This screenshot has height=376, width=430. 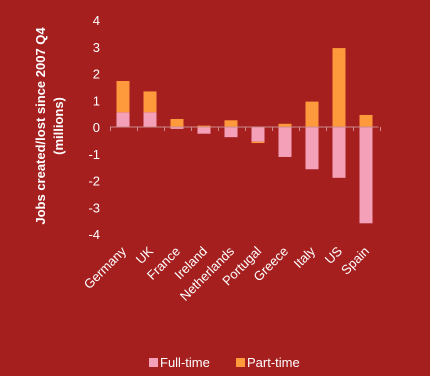 What do you see at coordinates (94, 234) in the screenshot?
I see `y-tick-label: -4` at bounding box center [94, 234].